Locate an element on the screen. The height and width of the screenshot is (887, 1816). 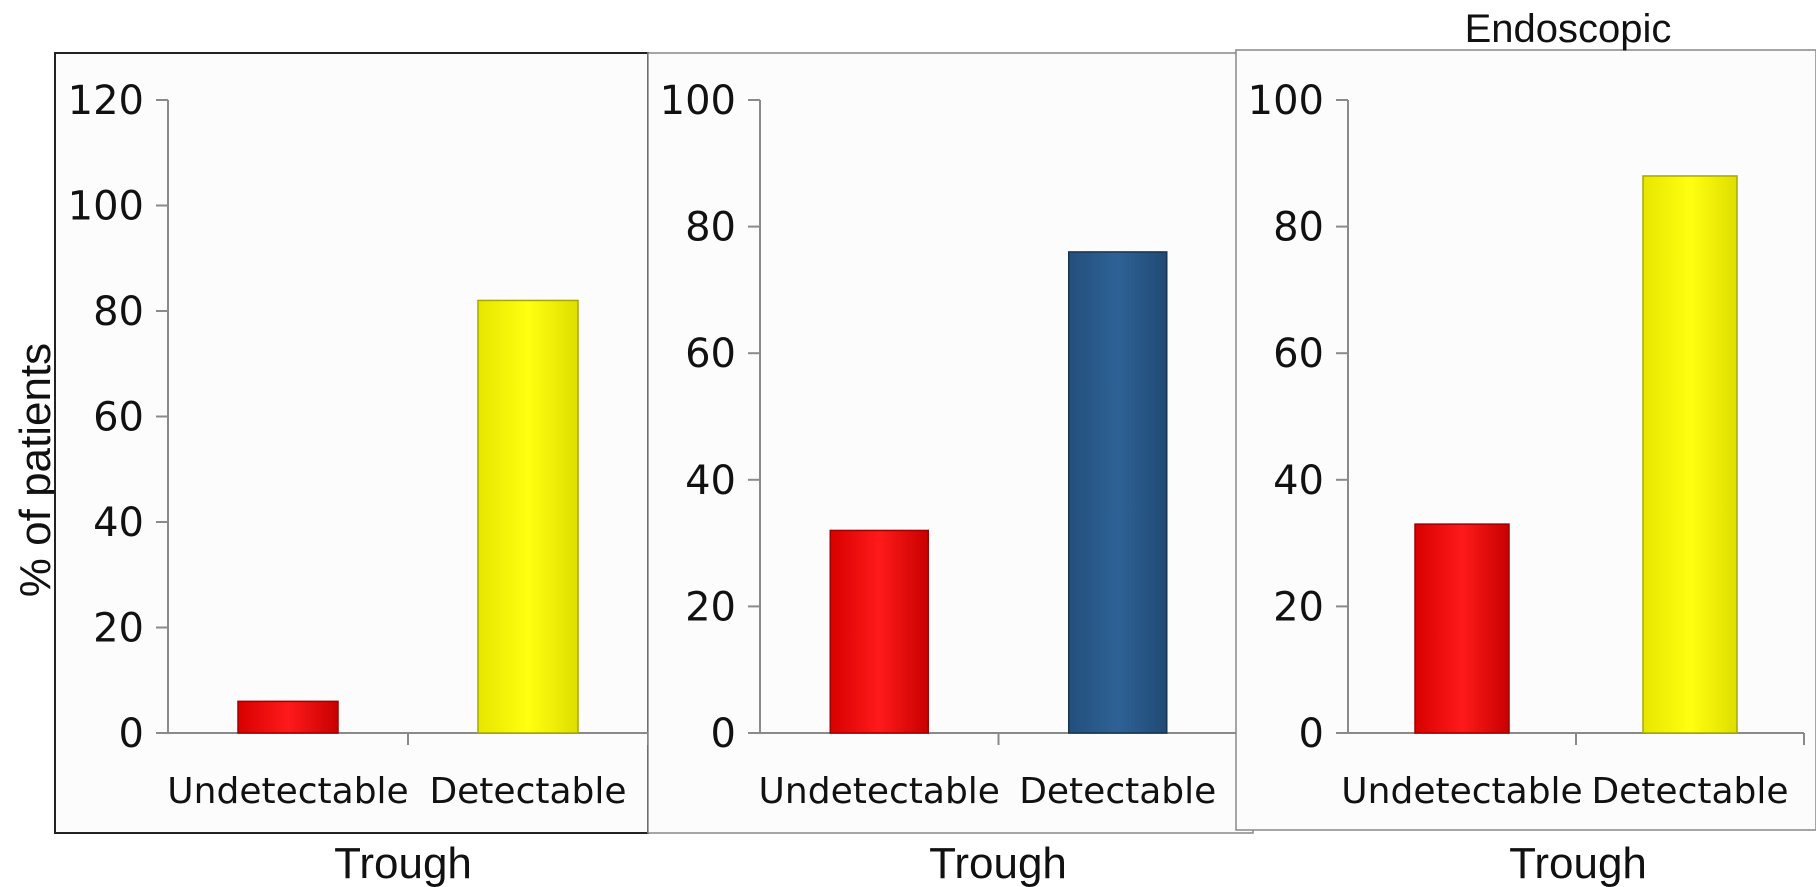
y-tick-label: 120 is located at coordinates (106, 101).